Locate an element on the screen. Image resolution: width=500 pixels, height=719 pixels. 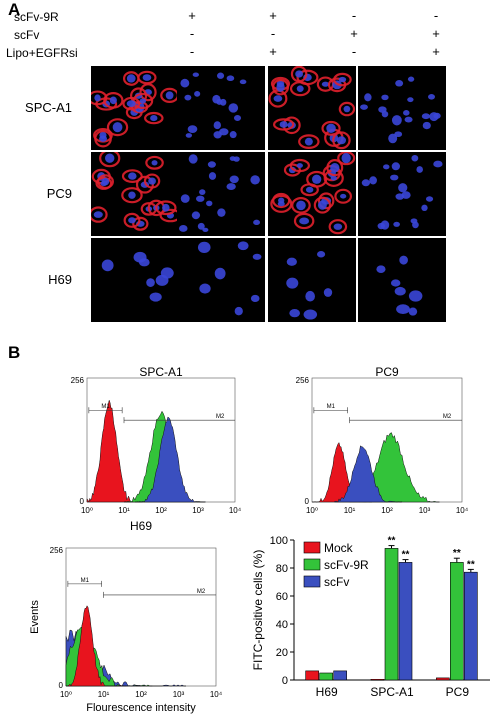
bar-chart-ytick-label: 80 is located at coordinates (282, 569).